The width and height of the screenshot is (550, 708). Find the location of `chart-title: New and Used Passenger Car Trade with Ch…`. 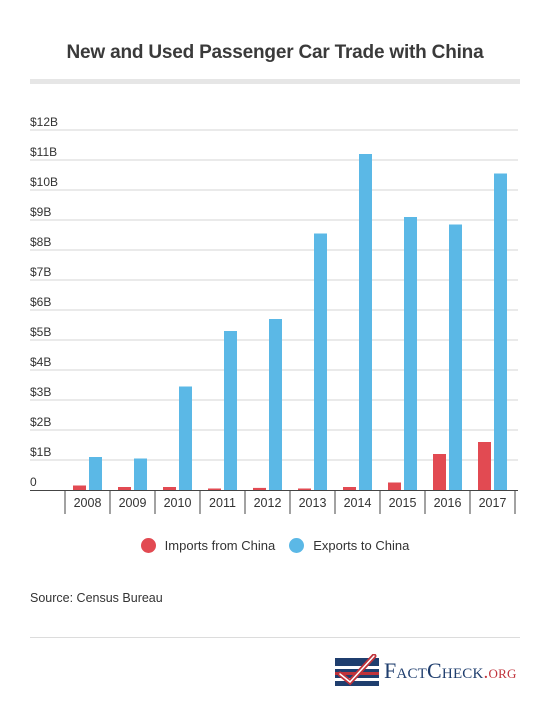

chart-title: New and Used Passenger Car Trade with Ch… is located at coordinates (275, 52).